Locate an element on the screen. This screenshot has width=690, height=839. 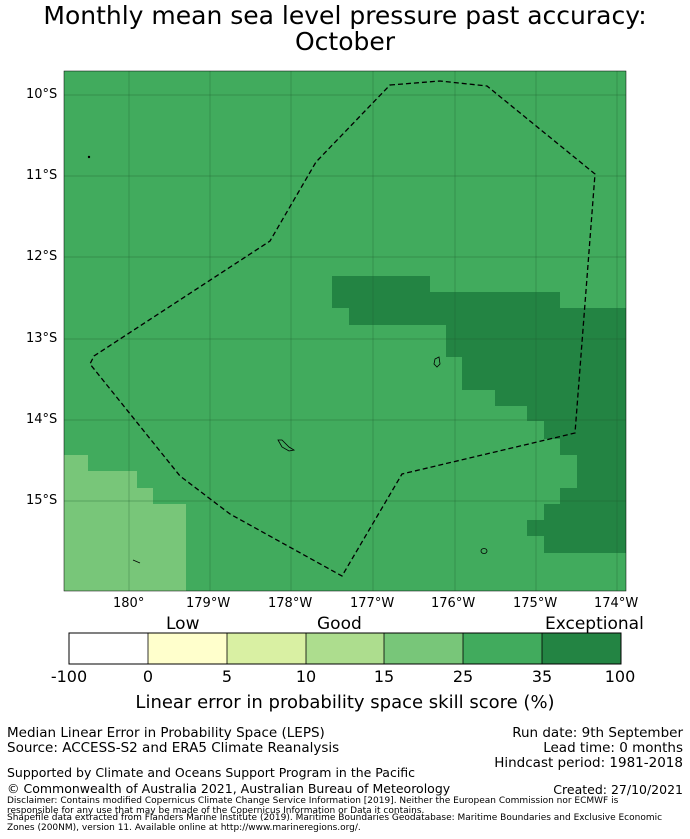
colorbar is located at coordinates (345, 648).